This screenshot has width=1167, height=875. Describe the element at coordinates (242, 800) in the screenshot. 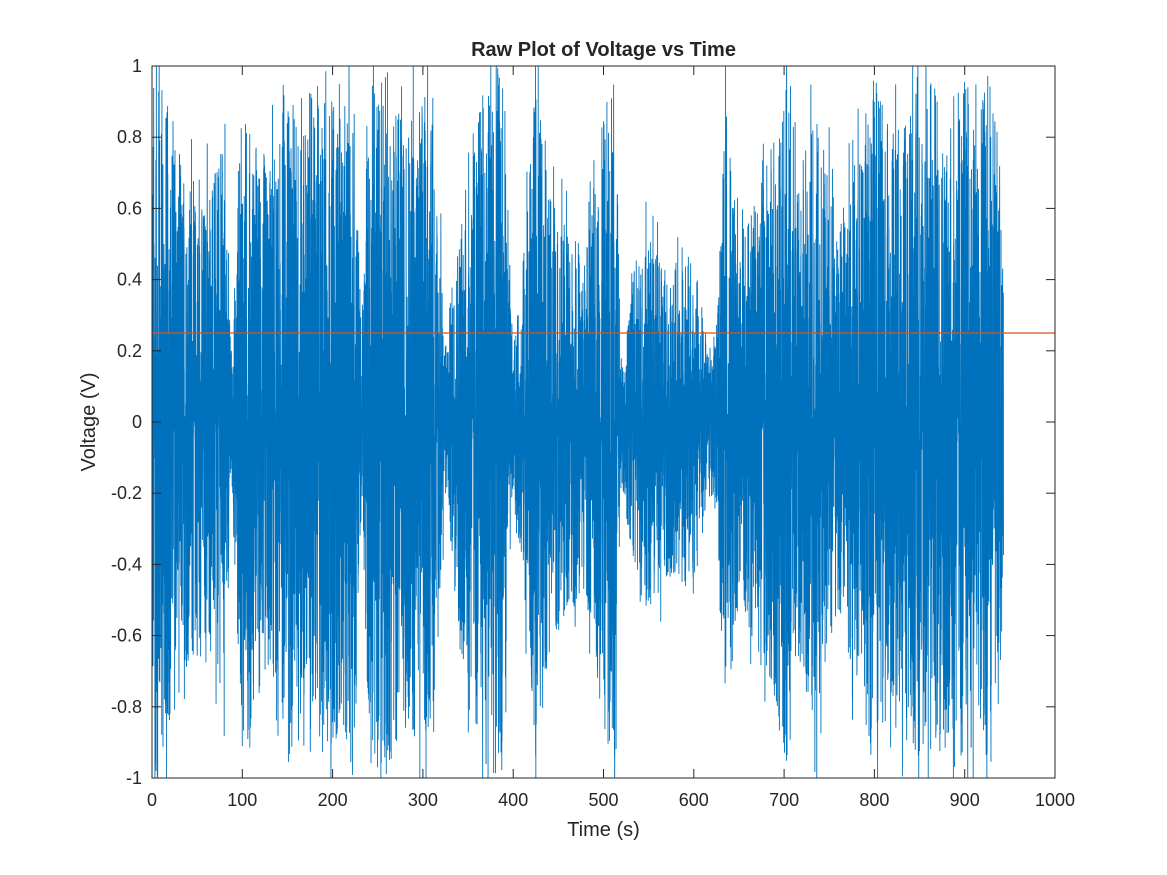

I see `x-tick-label: 100` at that location.